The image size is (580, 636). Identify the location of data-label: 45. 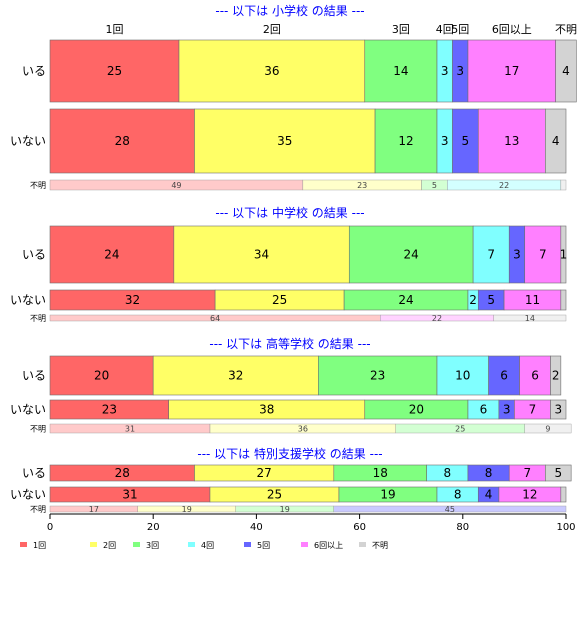
(450, 509).